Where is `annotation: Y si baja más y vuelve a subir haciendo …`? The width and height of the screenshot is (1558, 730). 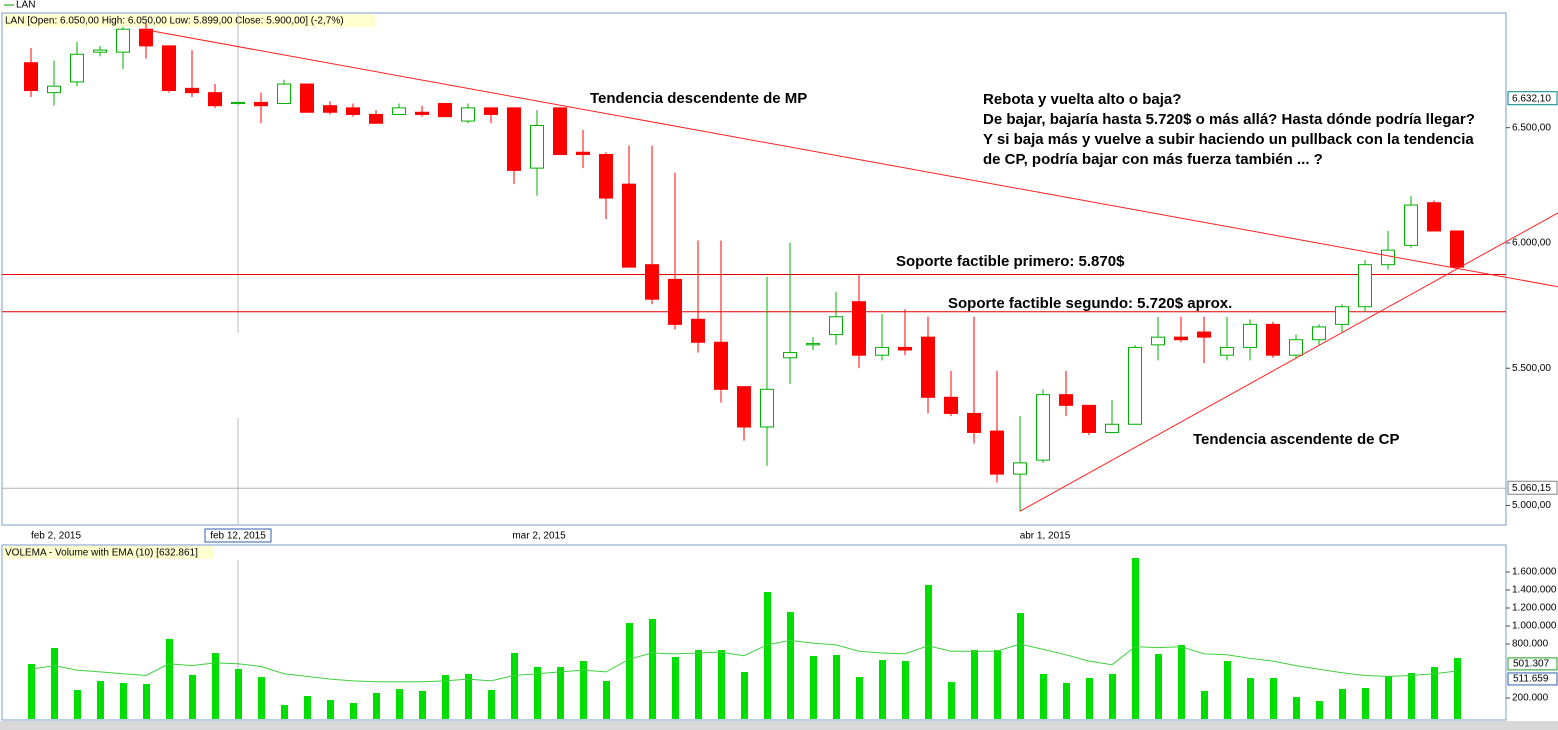 annotation: Y si baja más y vuelve a subir haciendo … is located at coordinates (1228, 139).